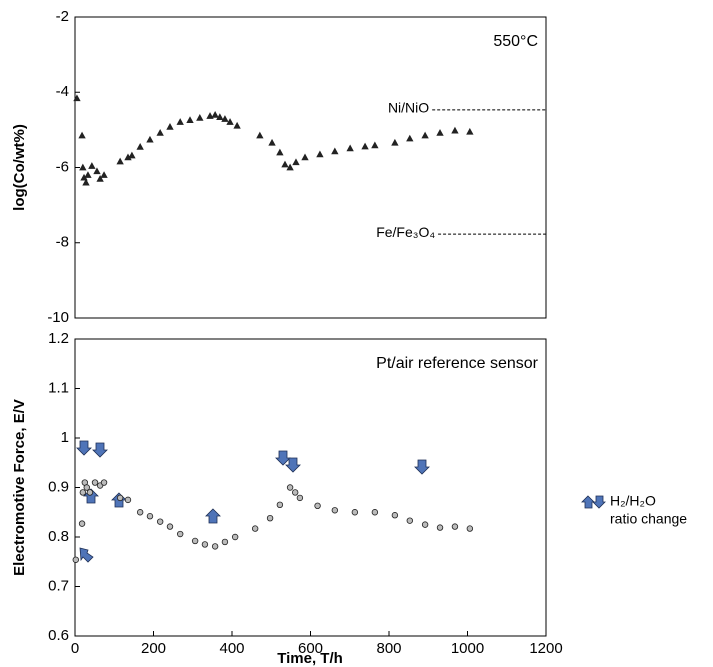  I want to click on y-tick-label: 0.8, so click(58, 536).